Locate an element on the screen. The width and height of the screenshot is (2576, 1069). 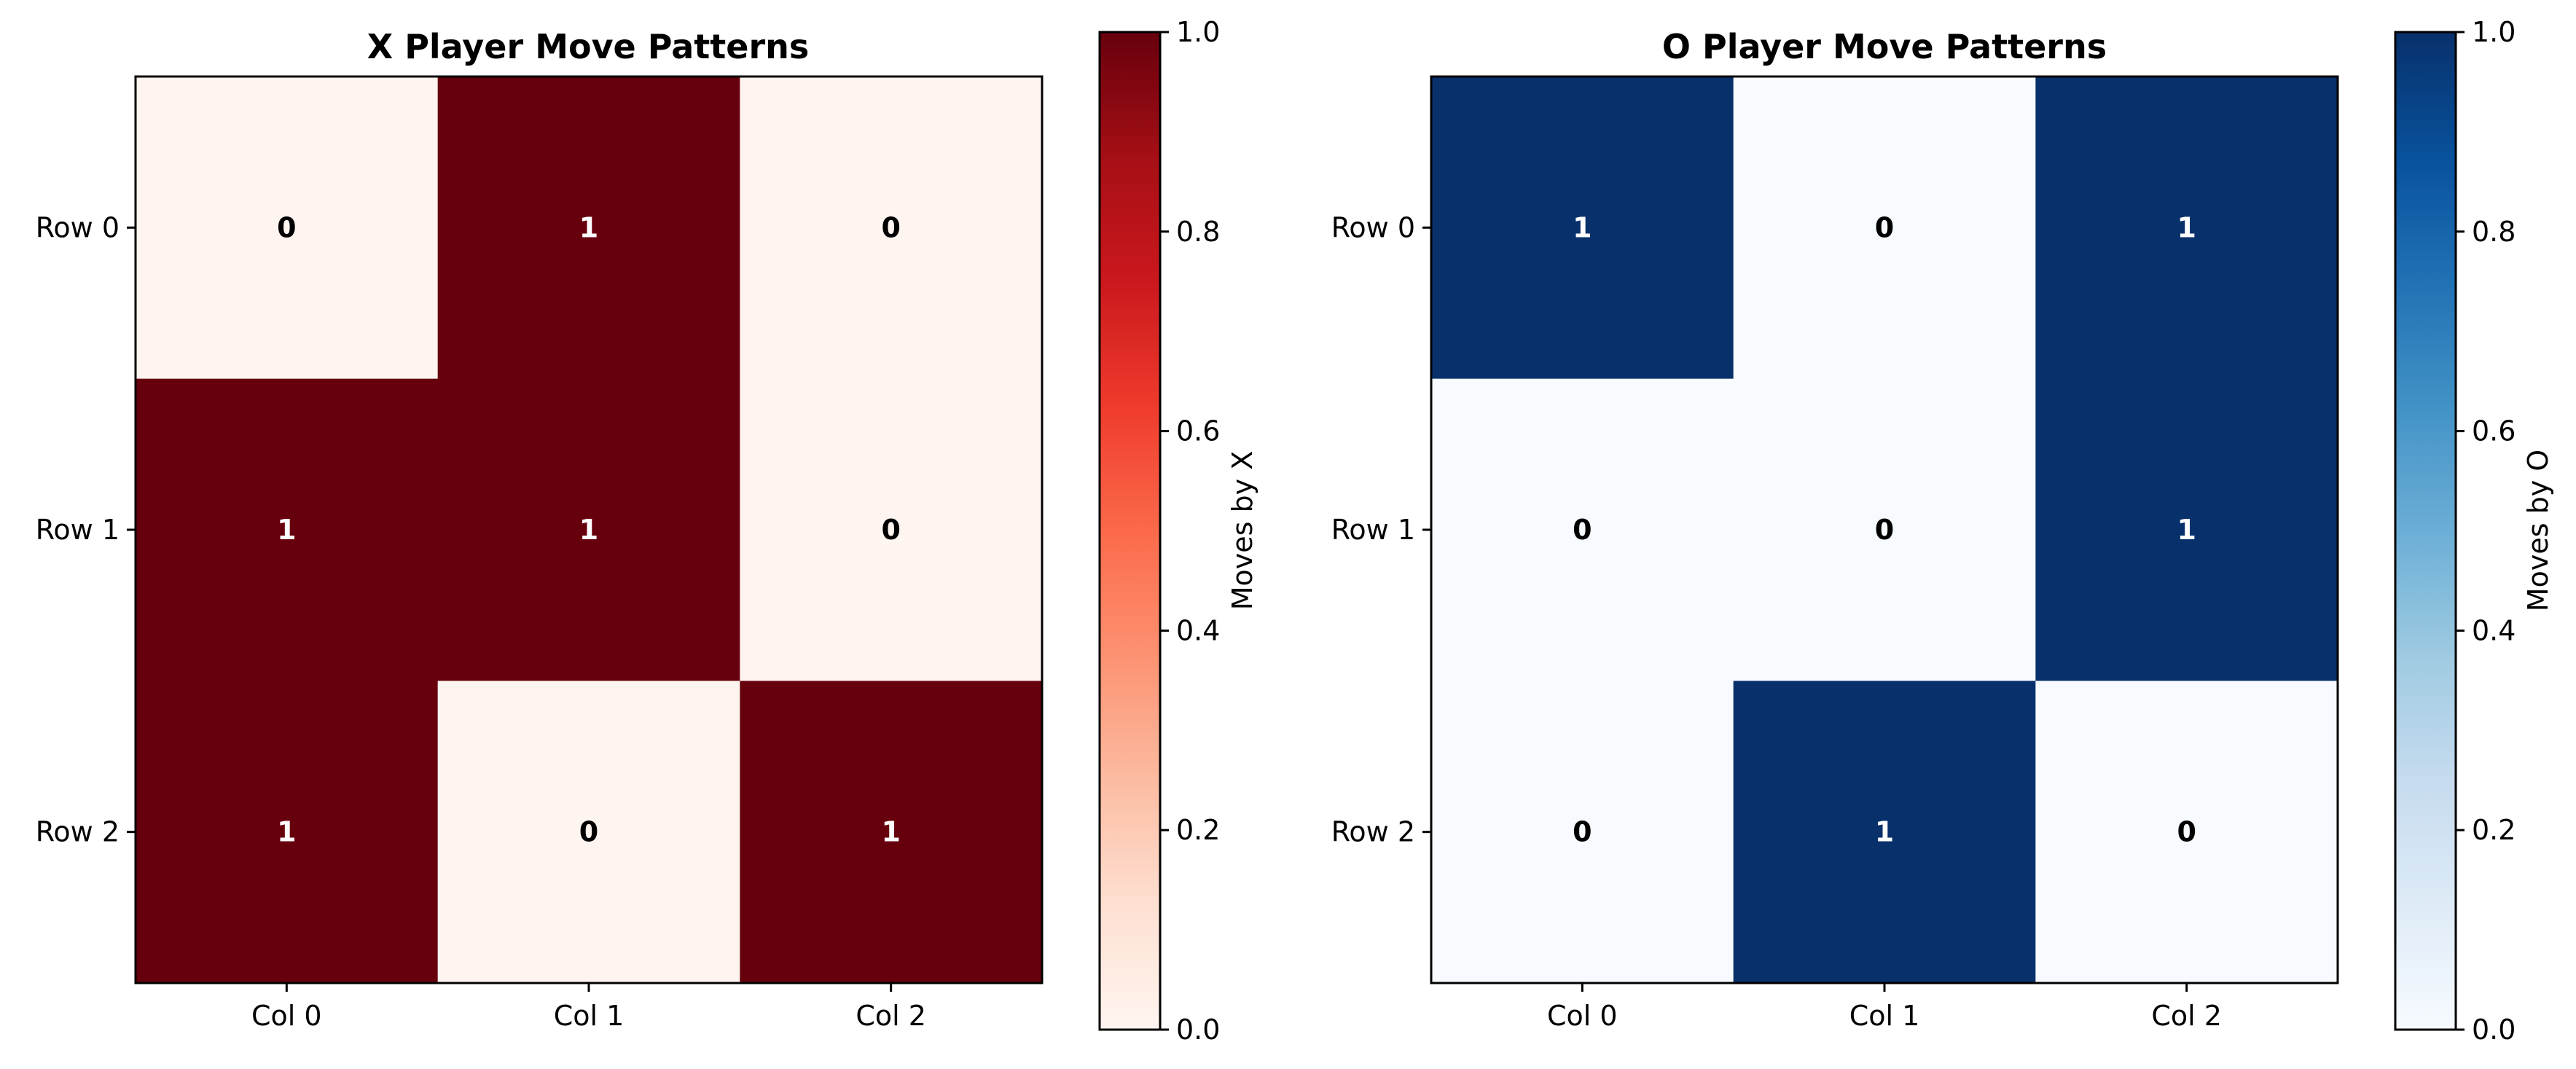
x-axis-x: Col 0 Col 1 Col 2 is located at coordinates (588, 1007).